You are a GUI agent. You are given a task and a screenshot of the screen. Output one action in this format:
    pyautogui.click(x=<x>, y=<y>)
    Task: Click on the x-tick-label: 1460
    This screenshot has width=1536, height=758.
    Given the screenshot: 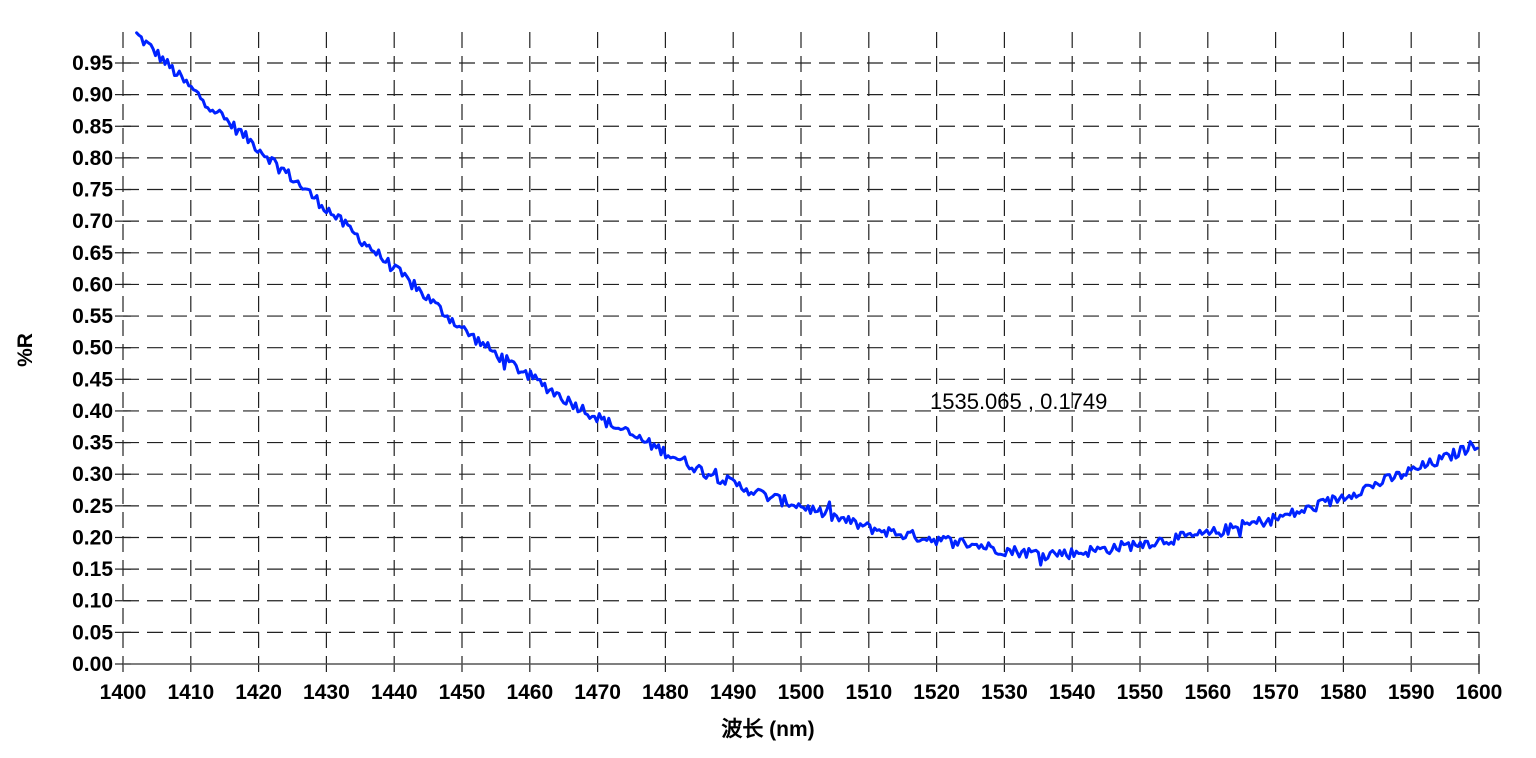 What is the action you would take?
    pyautogui.click(x=529, y=692)
    